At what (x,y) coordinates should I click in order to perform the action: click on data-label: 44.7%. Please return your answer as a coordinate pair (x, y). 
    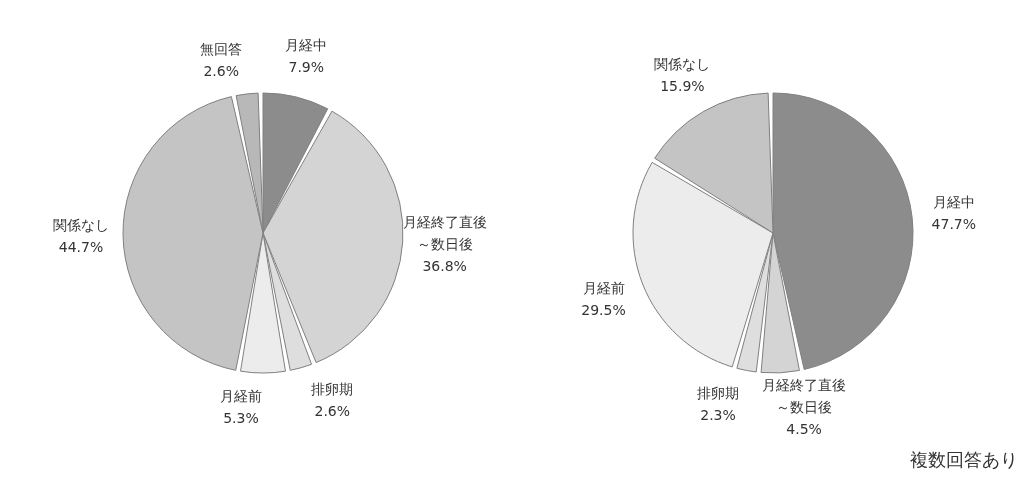
    Looking at the image, I should click on (81, 246).